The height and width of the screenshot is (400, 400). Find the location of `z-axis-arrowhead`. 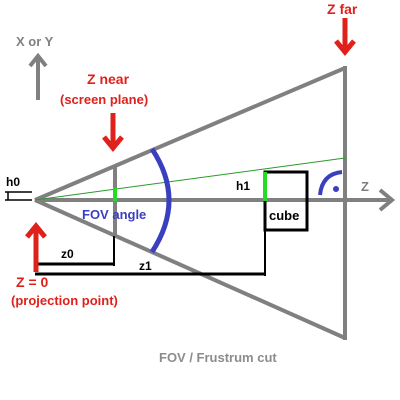

z-axis-arrowhead is located at coordinates (387, 200).